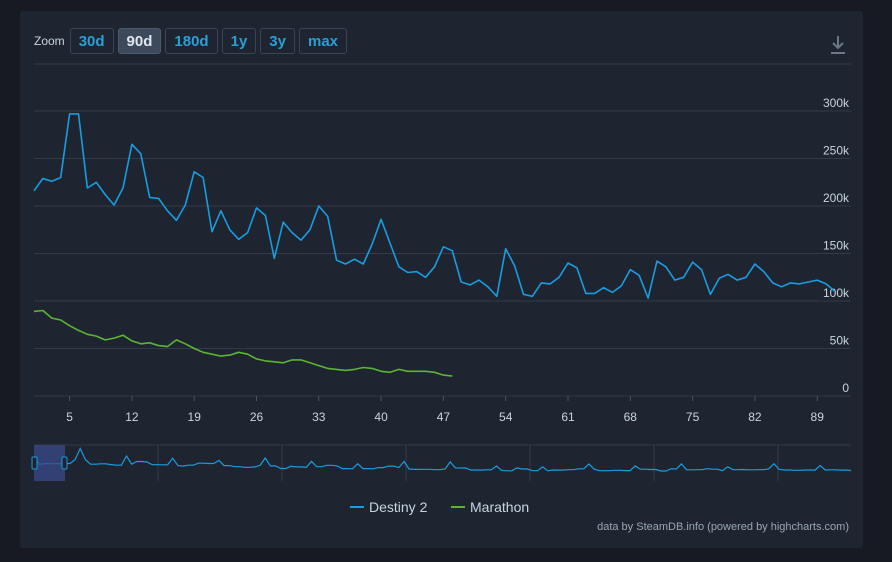  I want to click on x-tick-label: 54, so click(506, 417).